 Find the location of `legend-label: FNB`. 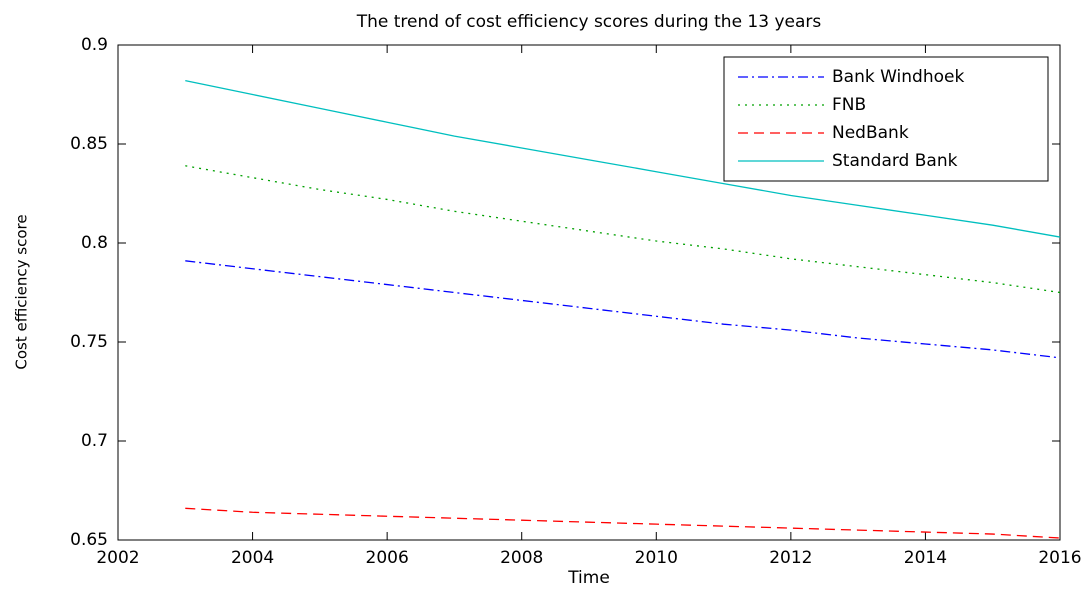

legend-label: FNB is located at coordinates (849, 105).